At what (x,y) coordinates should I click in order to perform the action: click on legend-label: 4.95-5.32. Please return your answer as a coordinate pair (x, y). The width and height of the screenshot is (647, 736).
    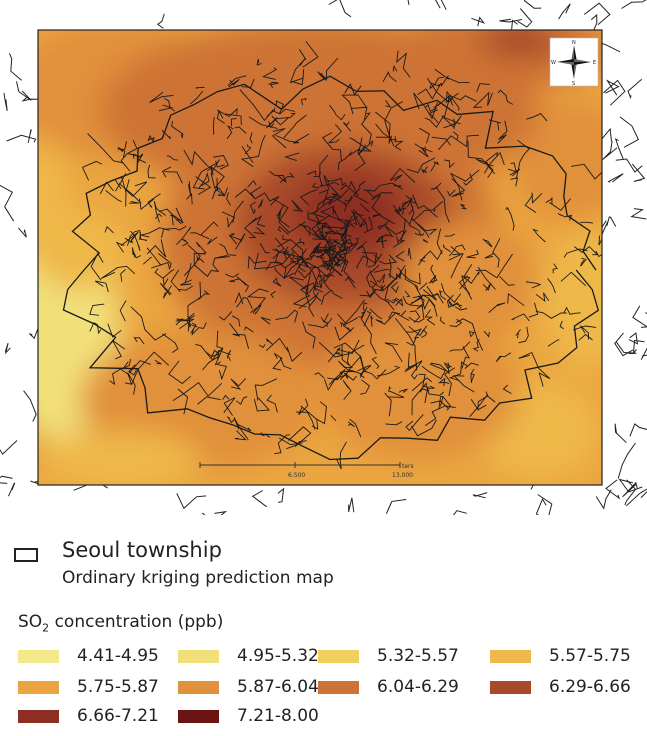
    Looking at the image, I should click on (278, 656).